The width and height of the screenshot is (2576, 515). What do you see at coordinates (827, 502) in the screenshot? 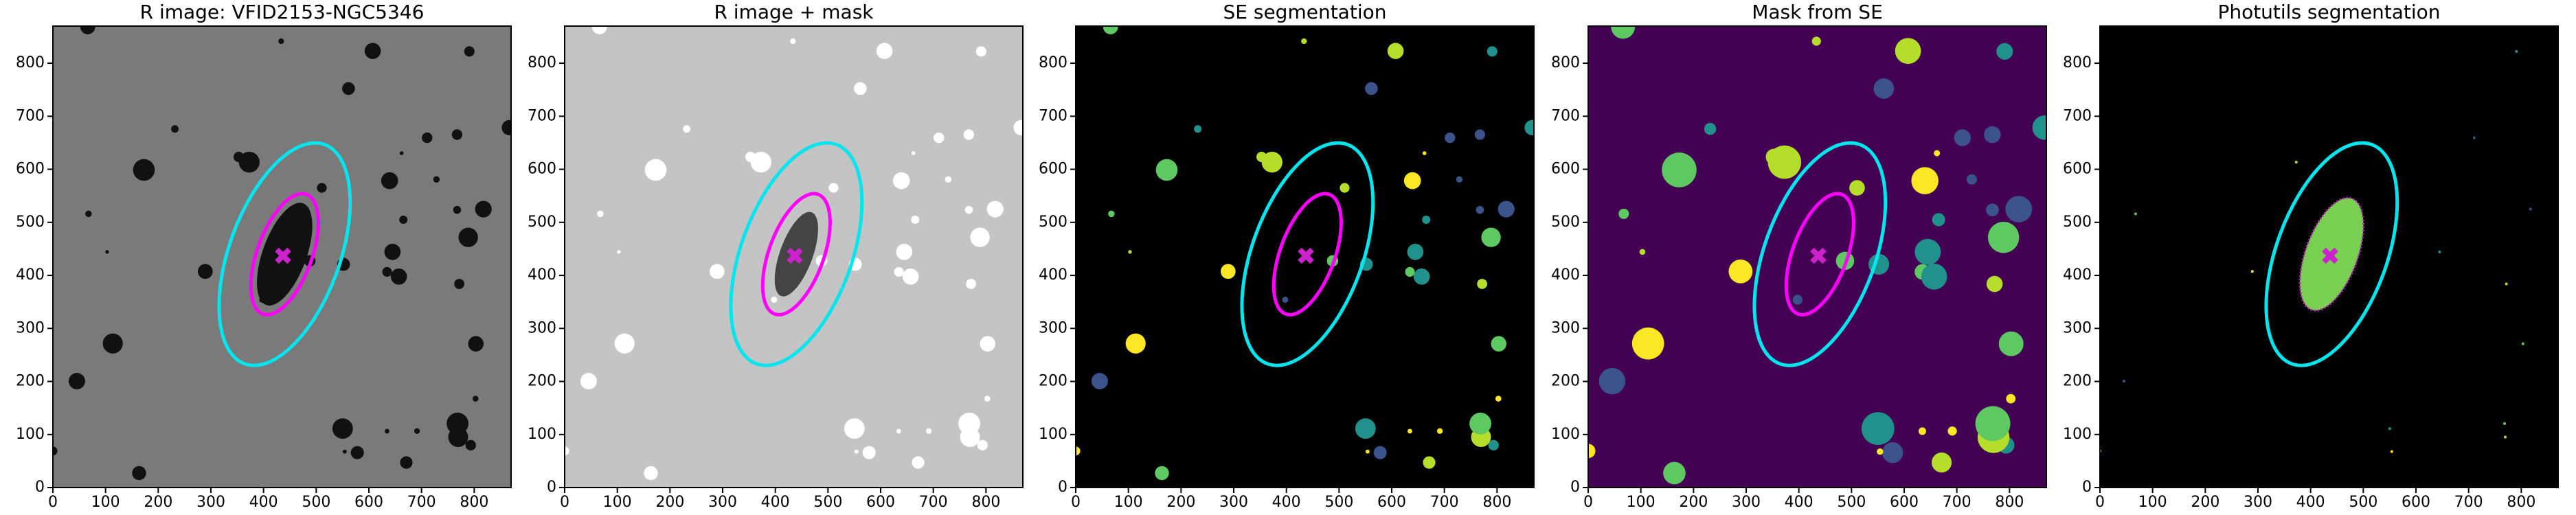
I see `x-tick-label: 500` at bounding box center [827, 502].